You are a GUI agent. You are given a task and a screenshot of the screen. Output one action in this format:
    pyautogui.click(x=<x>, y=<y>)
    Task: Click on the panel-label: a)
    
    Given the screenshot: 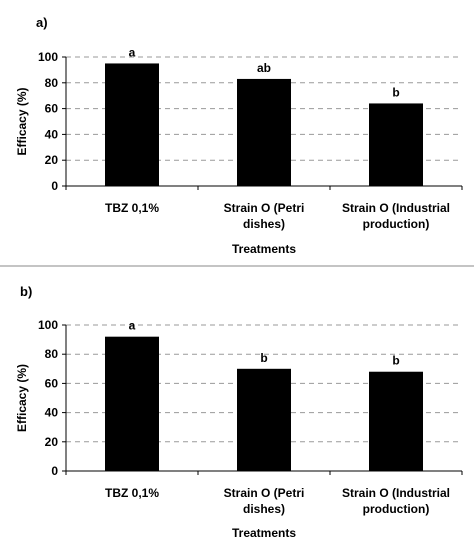 What is the action you would take?
    pyautogui.click(x=42, y=22)
    